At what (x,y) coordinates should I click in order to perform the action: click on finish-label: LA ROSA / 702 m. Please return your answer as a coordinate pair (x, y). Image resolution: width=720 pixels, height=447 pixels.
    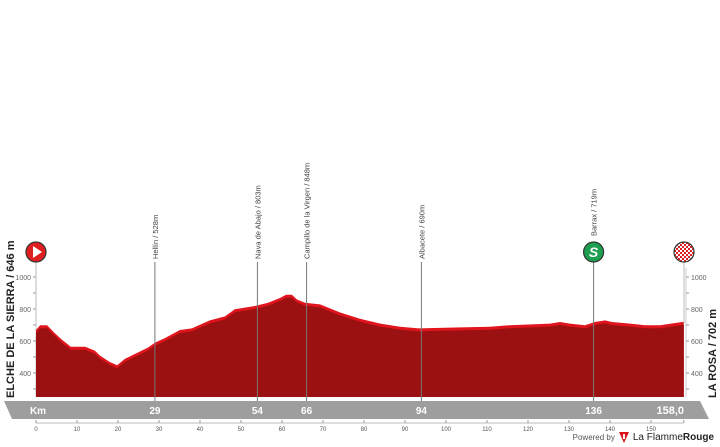
    Looking at the image, I should click on (713, 353).